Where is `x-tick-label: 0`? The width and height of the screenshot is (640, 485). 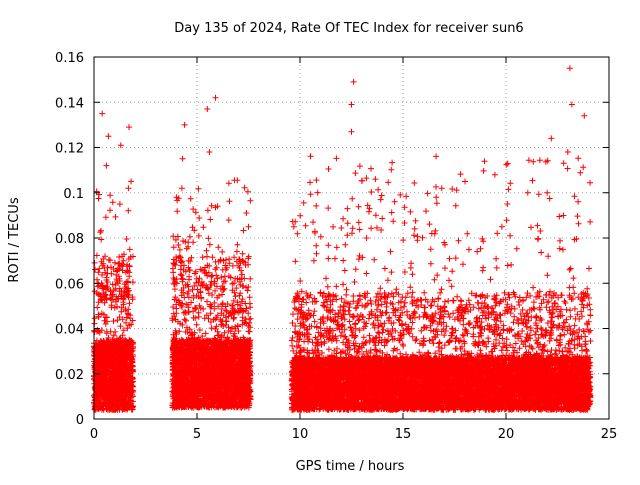
x-tick-label: 0 is located at coordinates (94, 434).